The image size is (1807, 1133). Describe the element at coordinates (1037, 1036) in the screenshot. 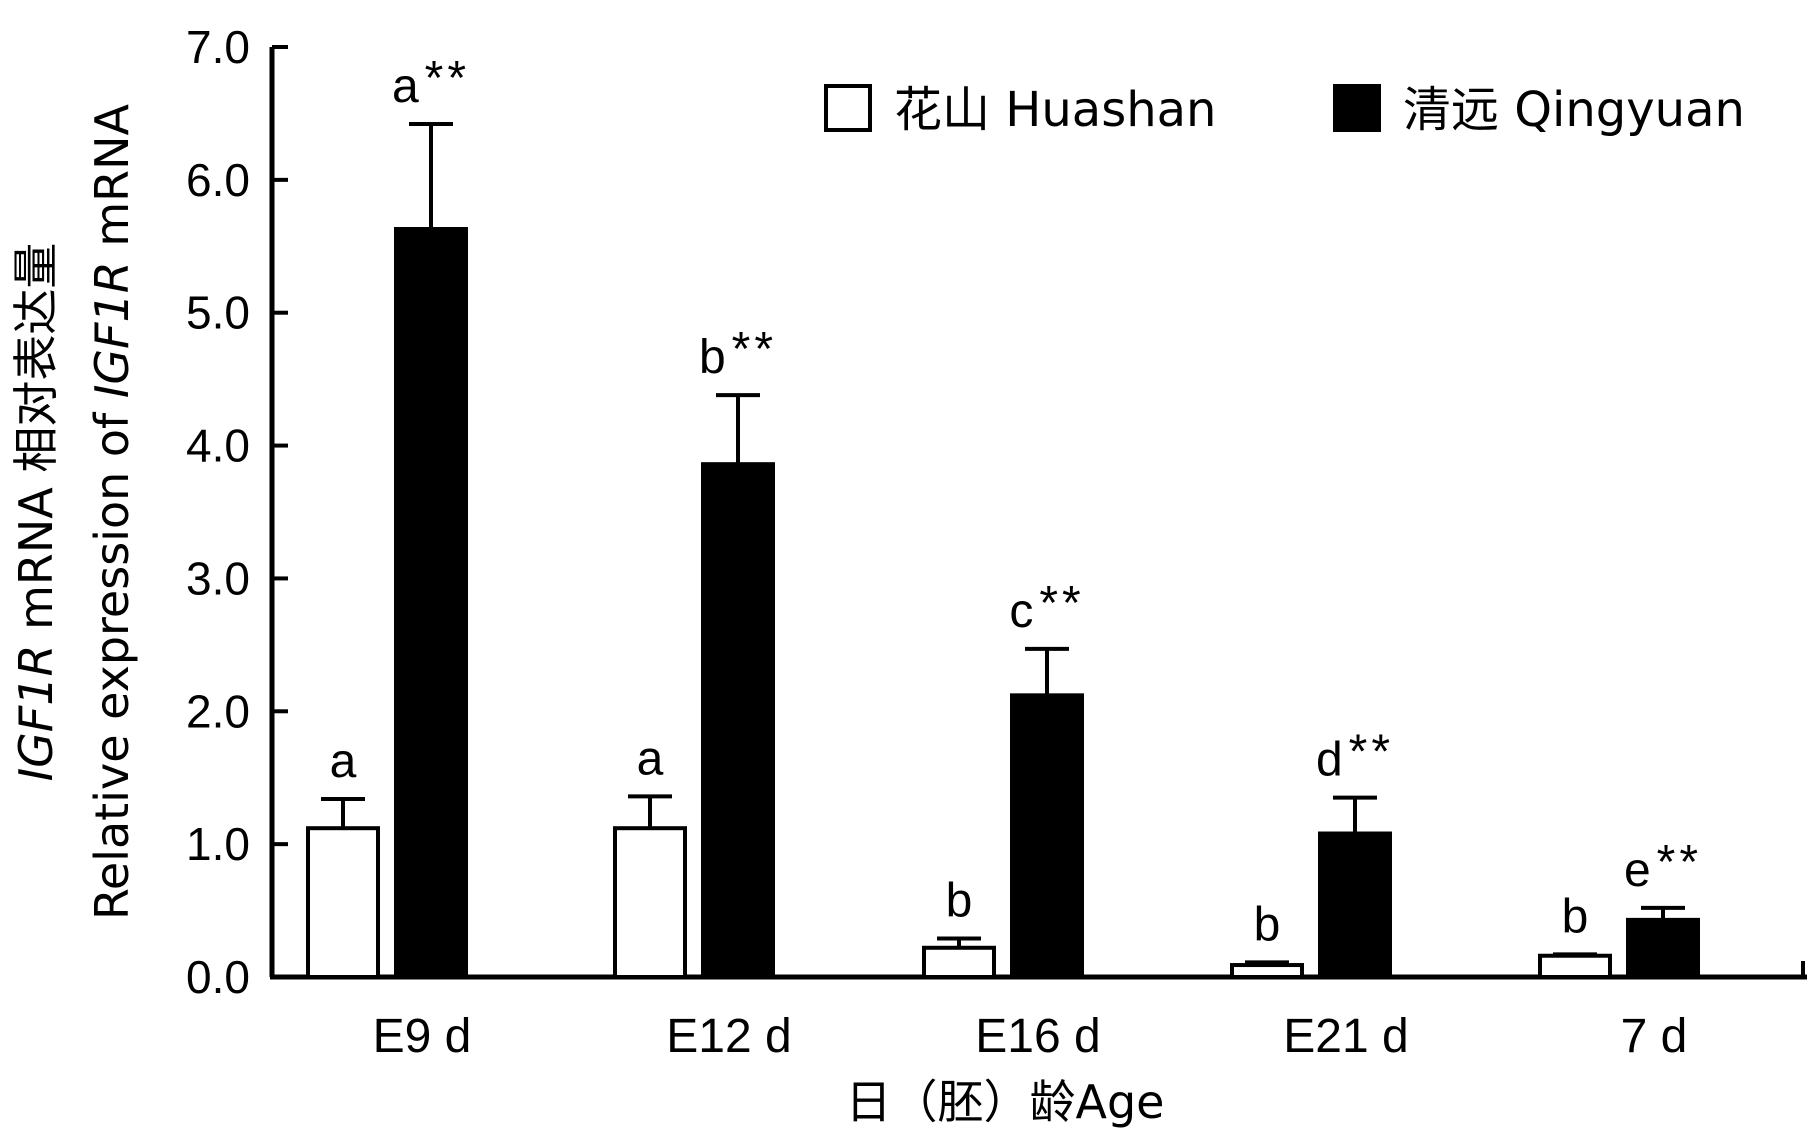

I see `x-tick-label: E16 d` at that location.